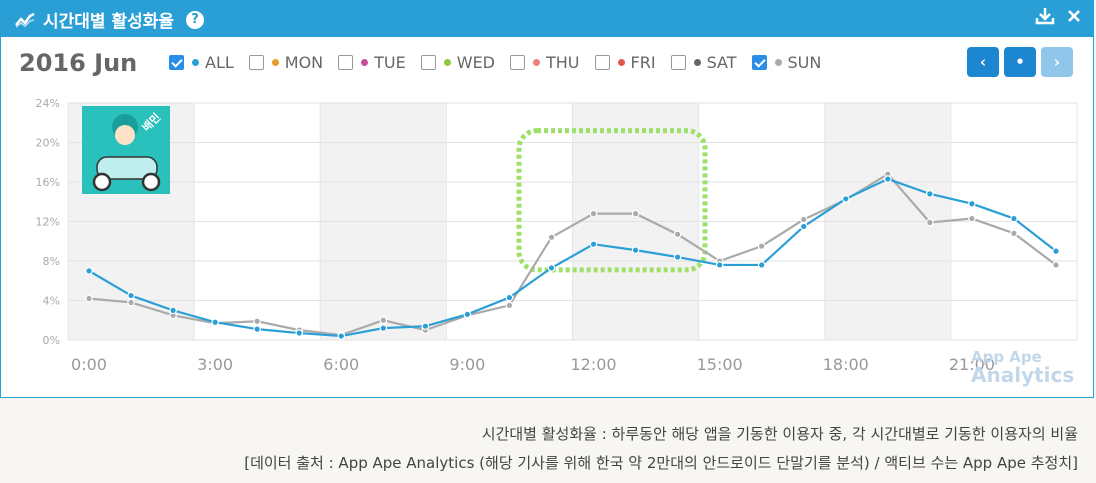  What do you see at coordinates (563, 62) in the screenshot?
I see `filter-label: THU` at bounding box center [563, 62].